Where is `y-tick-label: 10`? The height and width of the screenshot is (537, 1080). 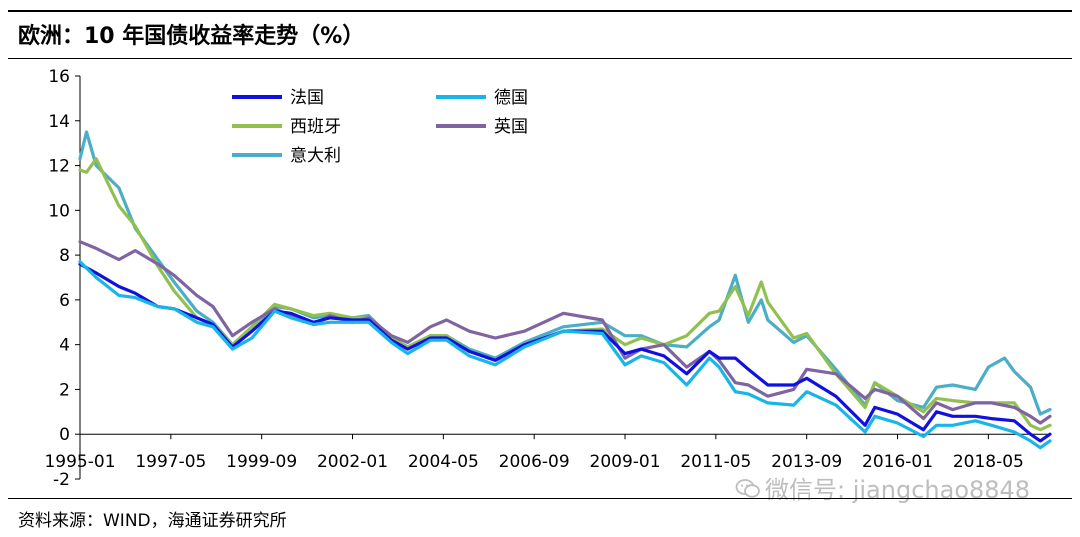
y-tick-label: 10 is located at coordinates (59, 211).